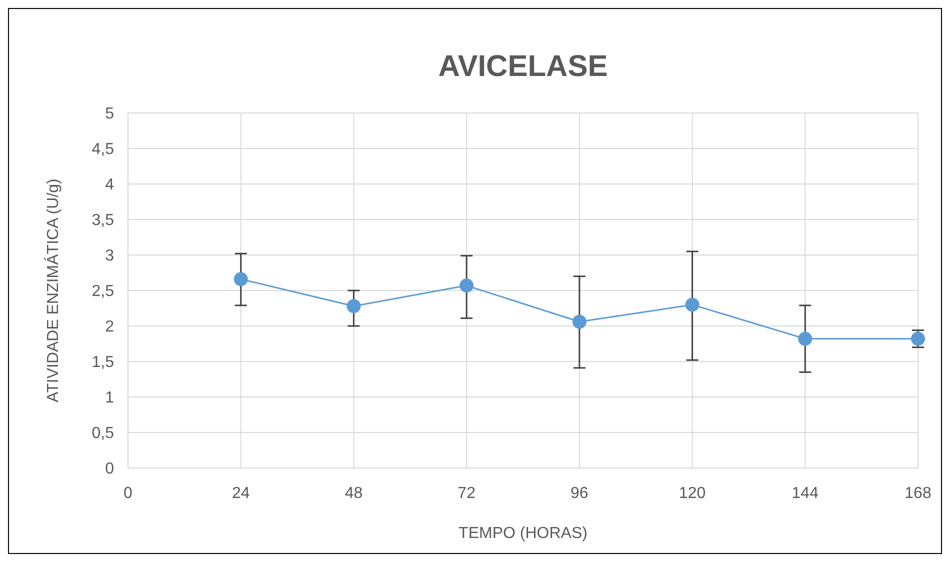 The width and height of the screenshot is (950, 562). I want to click on y-tick-label: 0,5, so click(103, 433).